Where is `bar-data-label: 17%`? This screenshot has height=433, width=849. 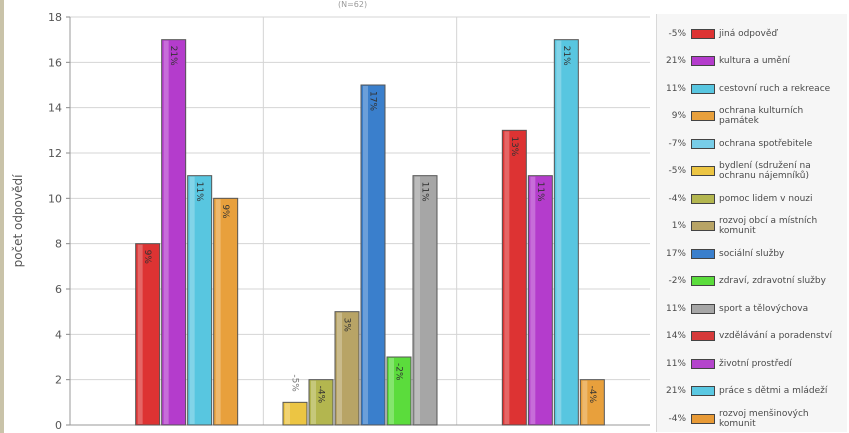
bar-data-label: 17% is located at coordinates (373, 101).